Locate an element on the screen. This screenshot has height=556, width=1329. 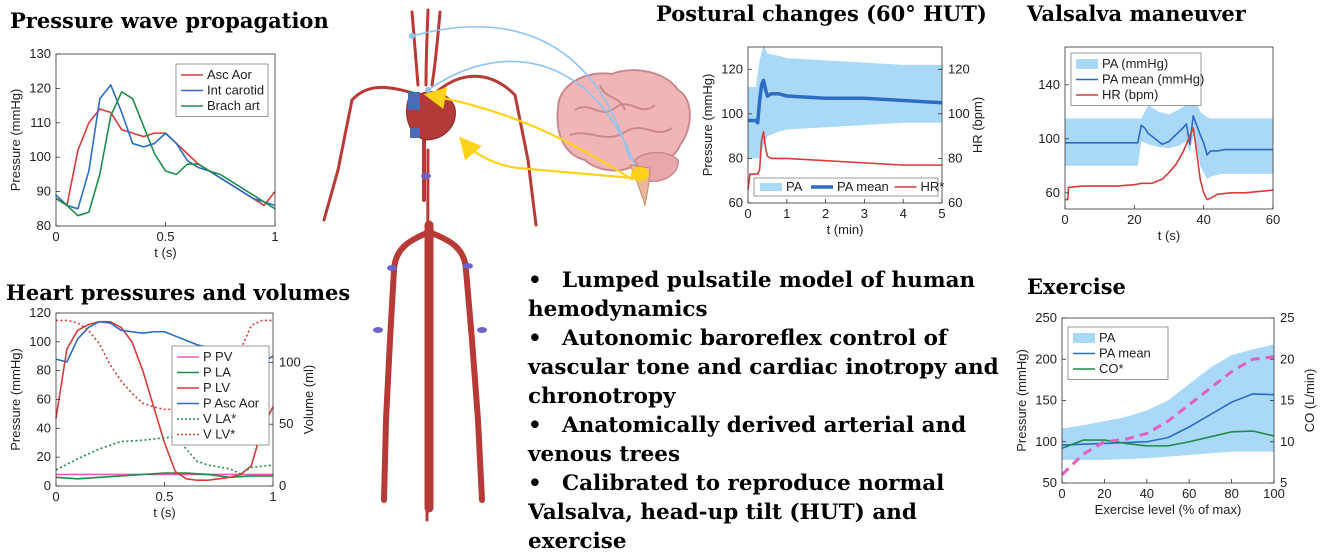
vein-markers is located at coordinates (430, 253).